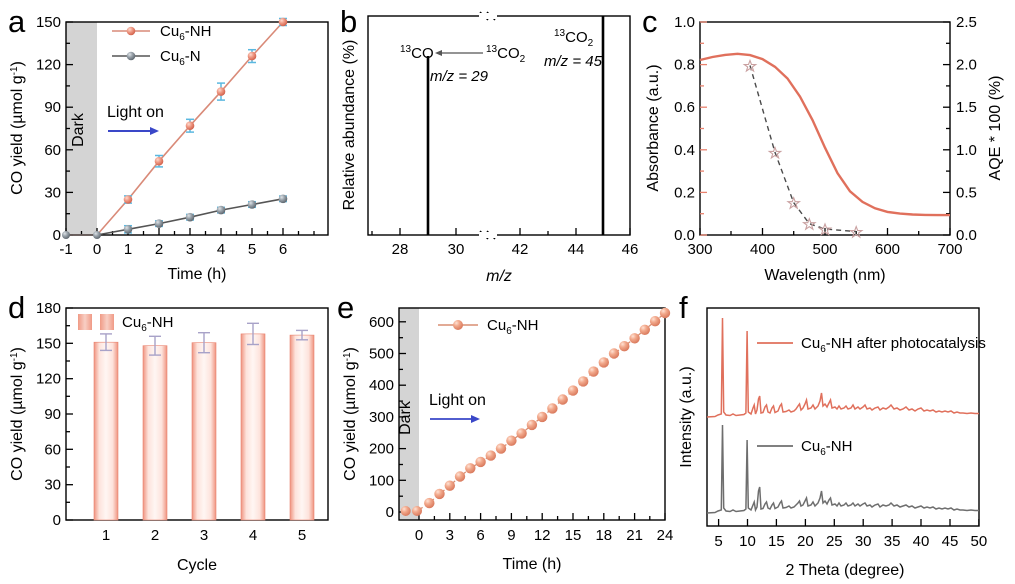  I want to click on panel-c-label: c, so click(650, 21).